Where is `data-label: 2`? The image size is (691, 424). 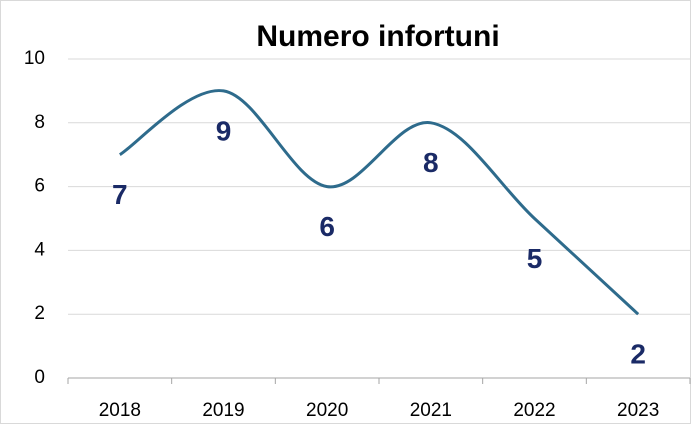 data-label: 2 is located at coordinates (638, 354).